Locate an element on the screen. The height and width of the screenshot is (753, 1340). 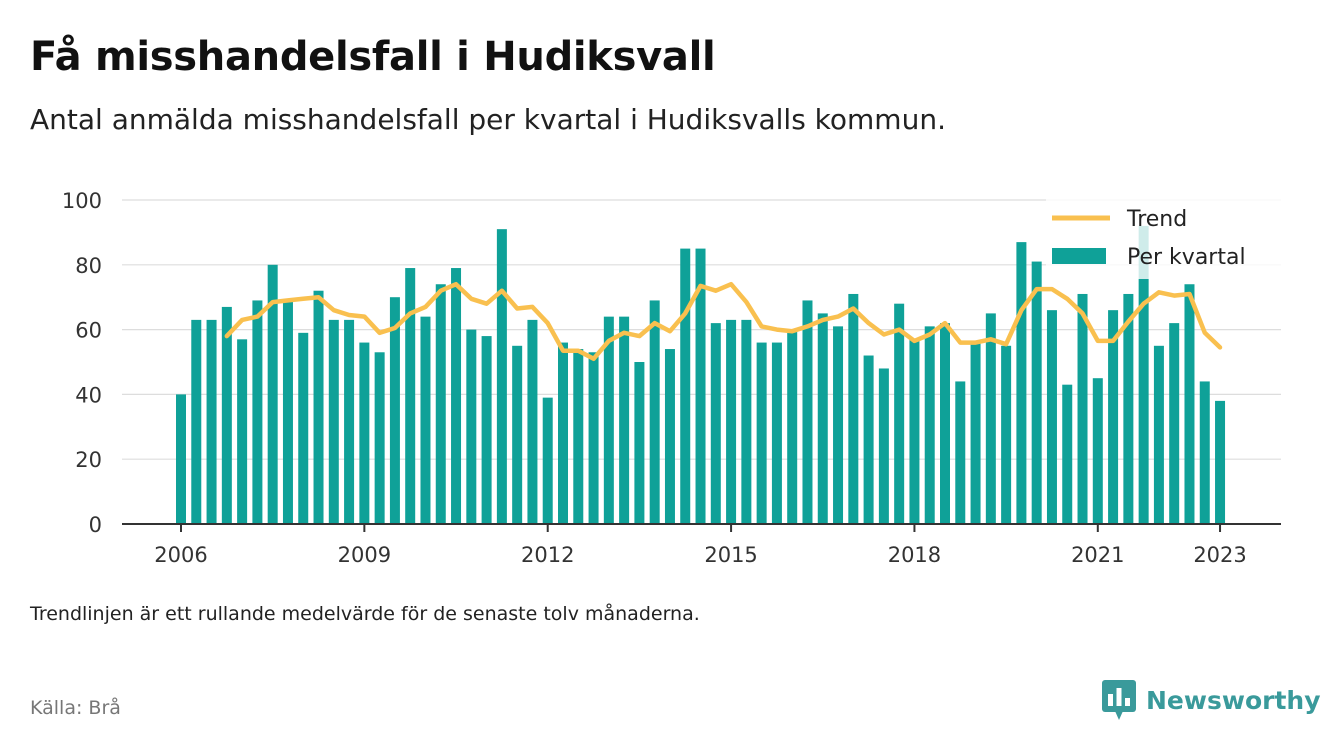
x-tick-label: 2021 is located at coordinates (1097, 555).